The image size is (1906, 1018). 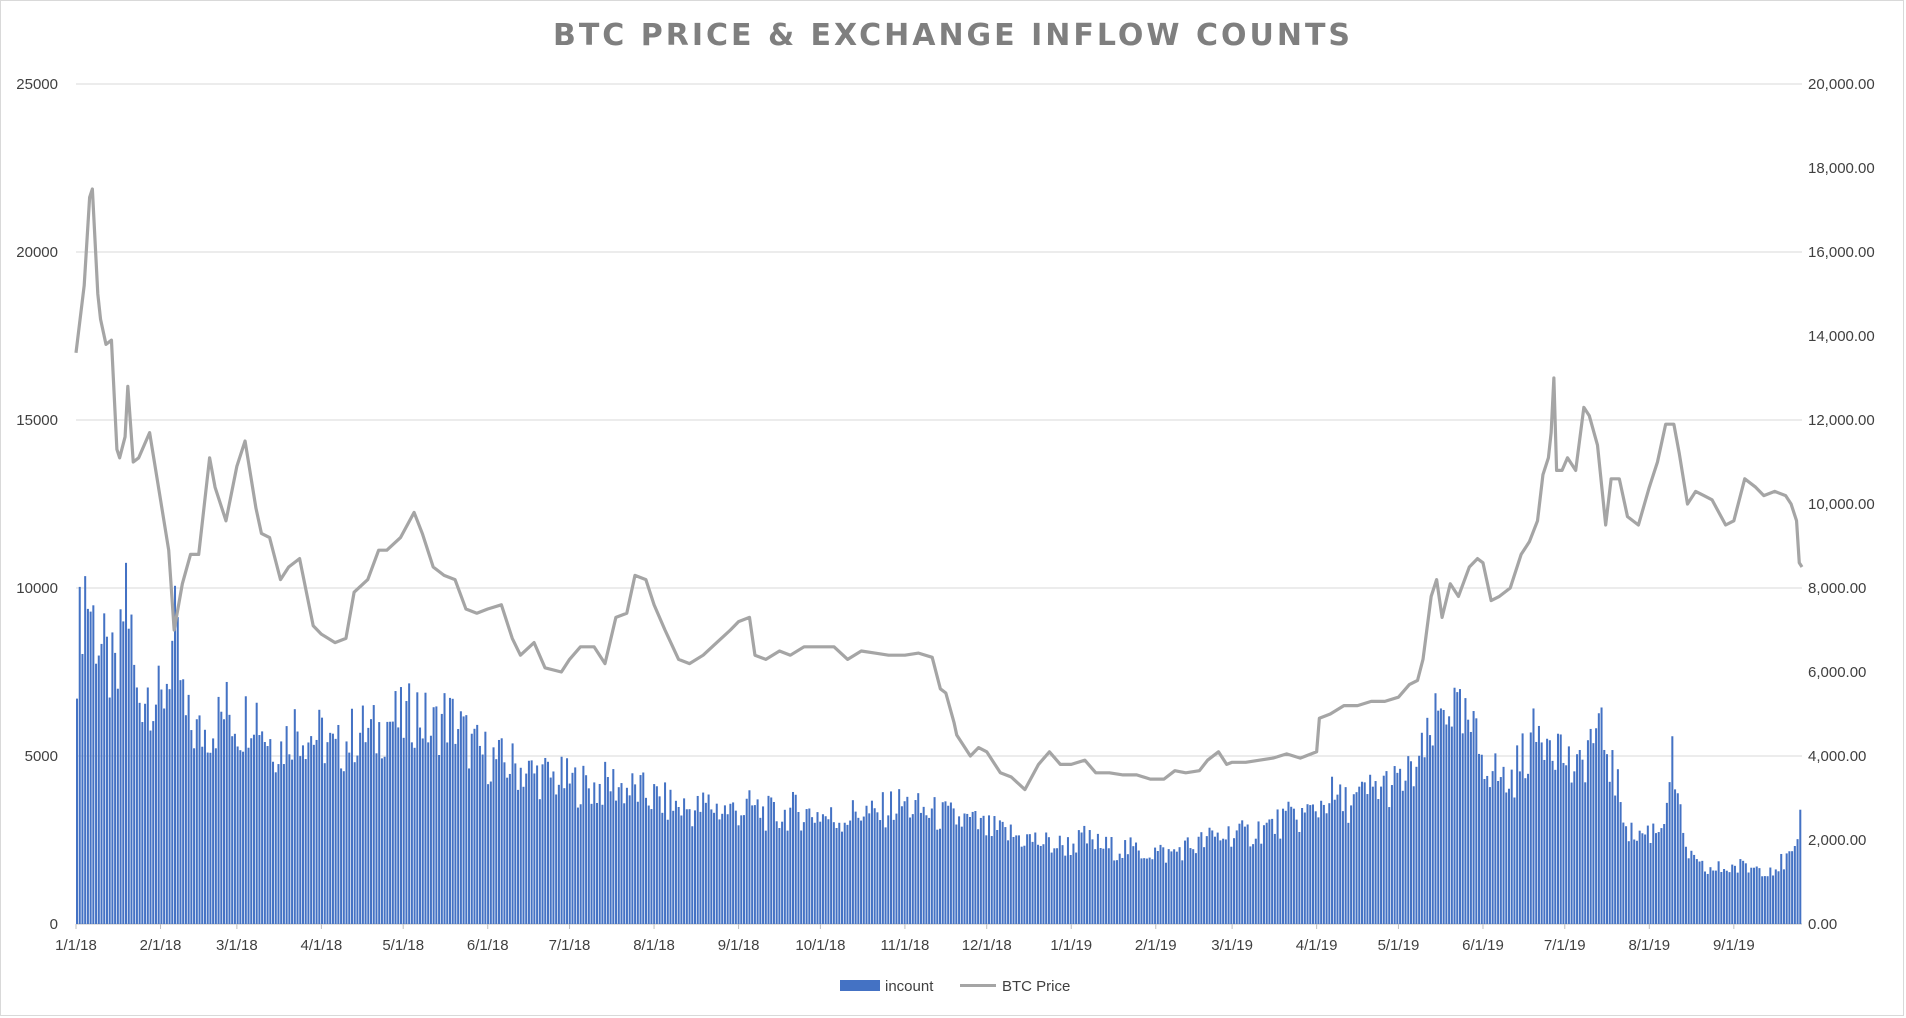 What do you see at coordinates (1822, 924) in the screenshot?
I see `right-tick-label: 0.00` at bounding box center [1822, 924].